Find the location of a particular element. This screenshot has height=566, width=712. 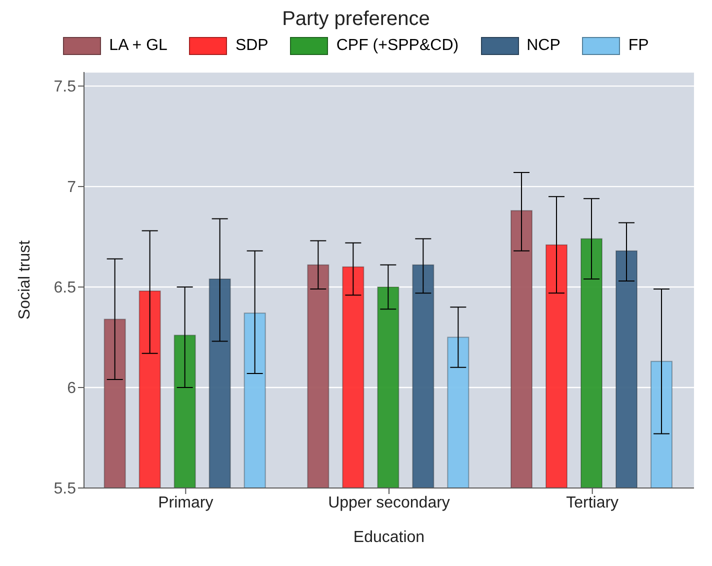

y-tick-label: 7 is located at coordinates (71, 187).